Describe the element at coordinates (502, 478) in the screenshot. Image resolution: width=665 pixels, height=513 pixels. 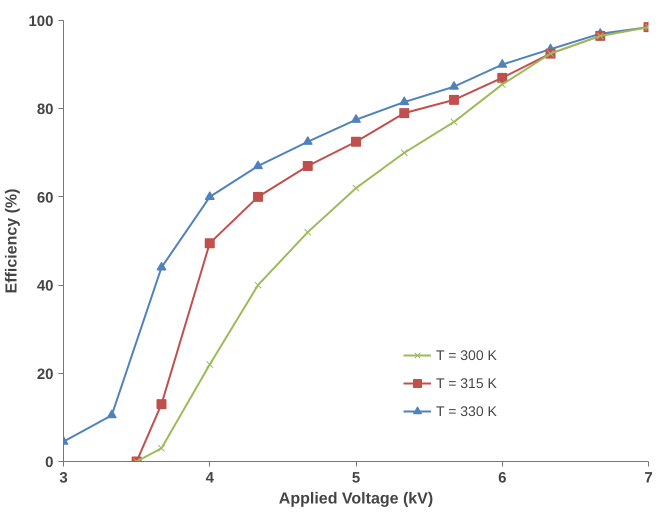
I see `x-tick-label: 6` at that location.